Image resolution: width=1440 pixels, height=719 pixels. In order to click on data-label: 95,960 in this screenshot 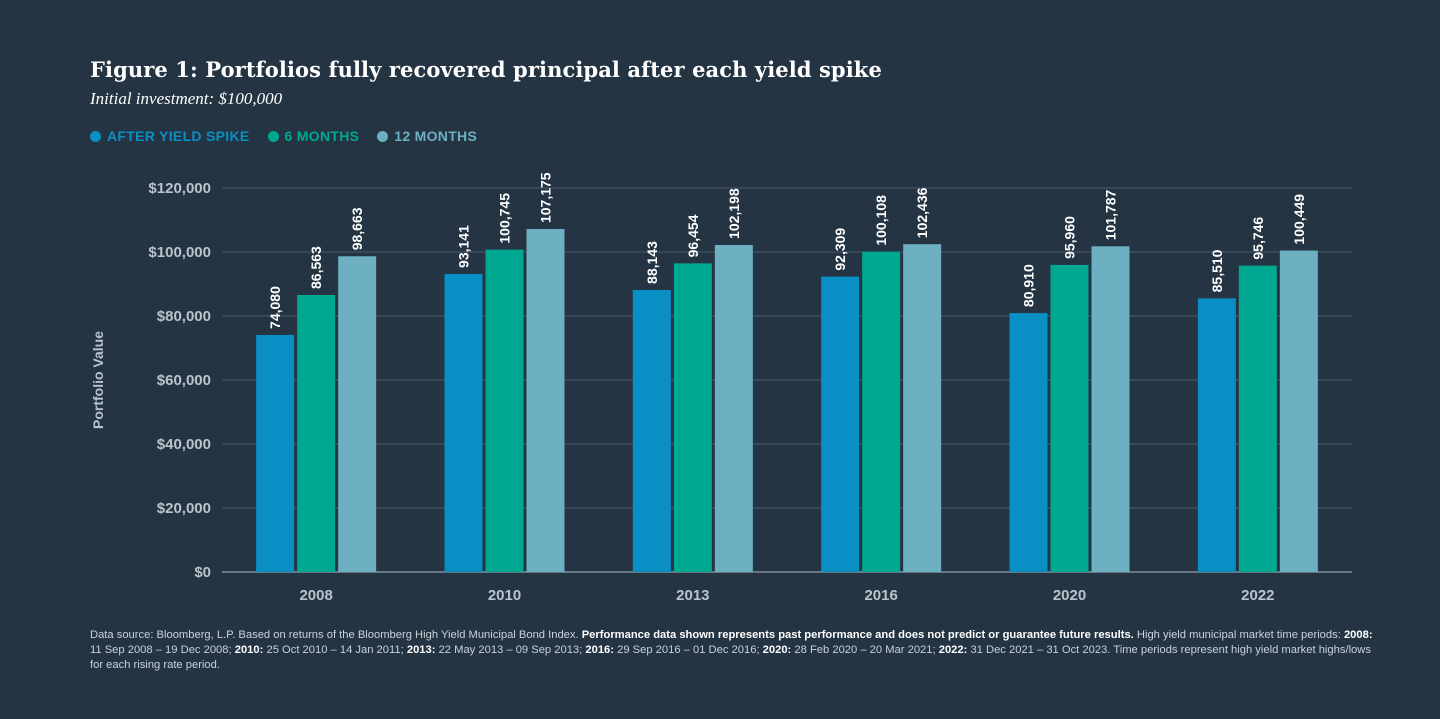, I will do `click(1070, 237)`.